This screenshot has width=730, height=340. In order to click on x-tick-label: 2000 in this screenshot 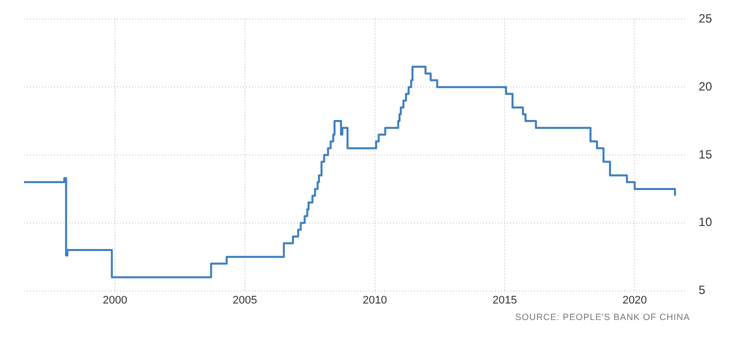, I will do `click(115, 300)`.